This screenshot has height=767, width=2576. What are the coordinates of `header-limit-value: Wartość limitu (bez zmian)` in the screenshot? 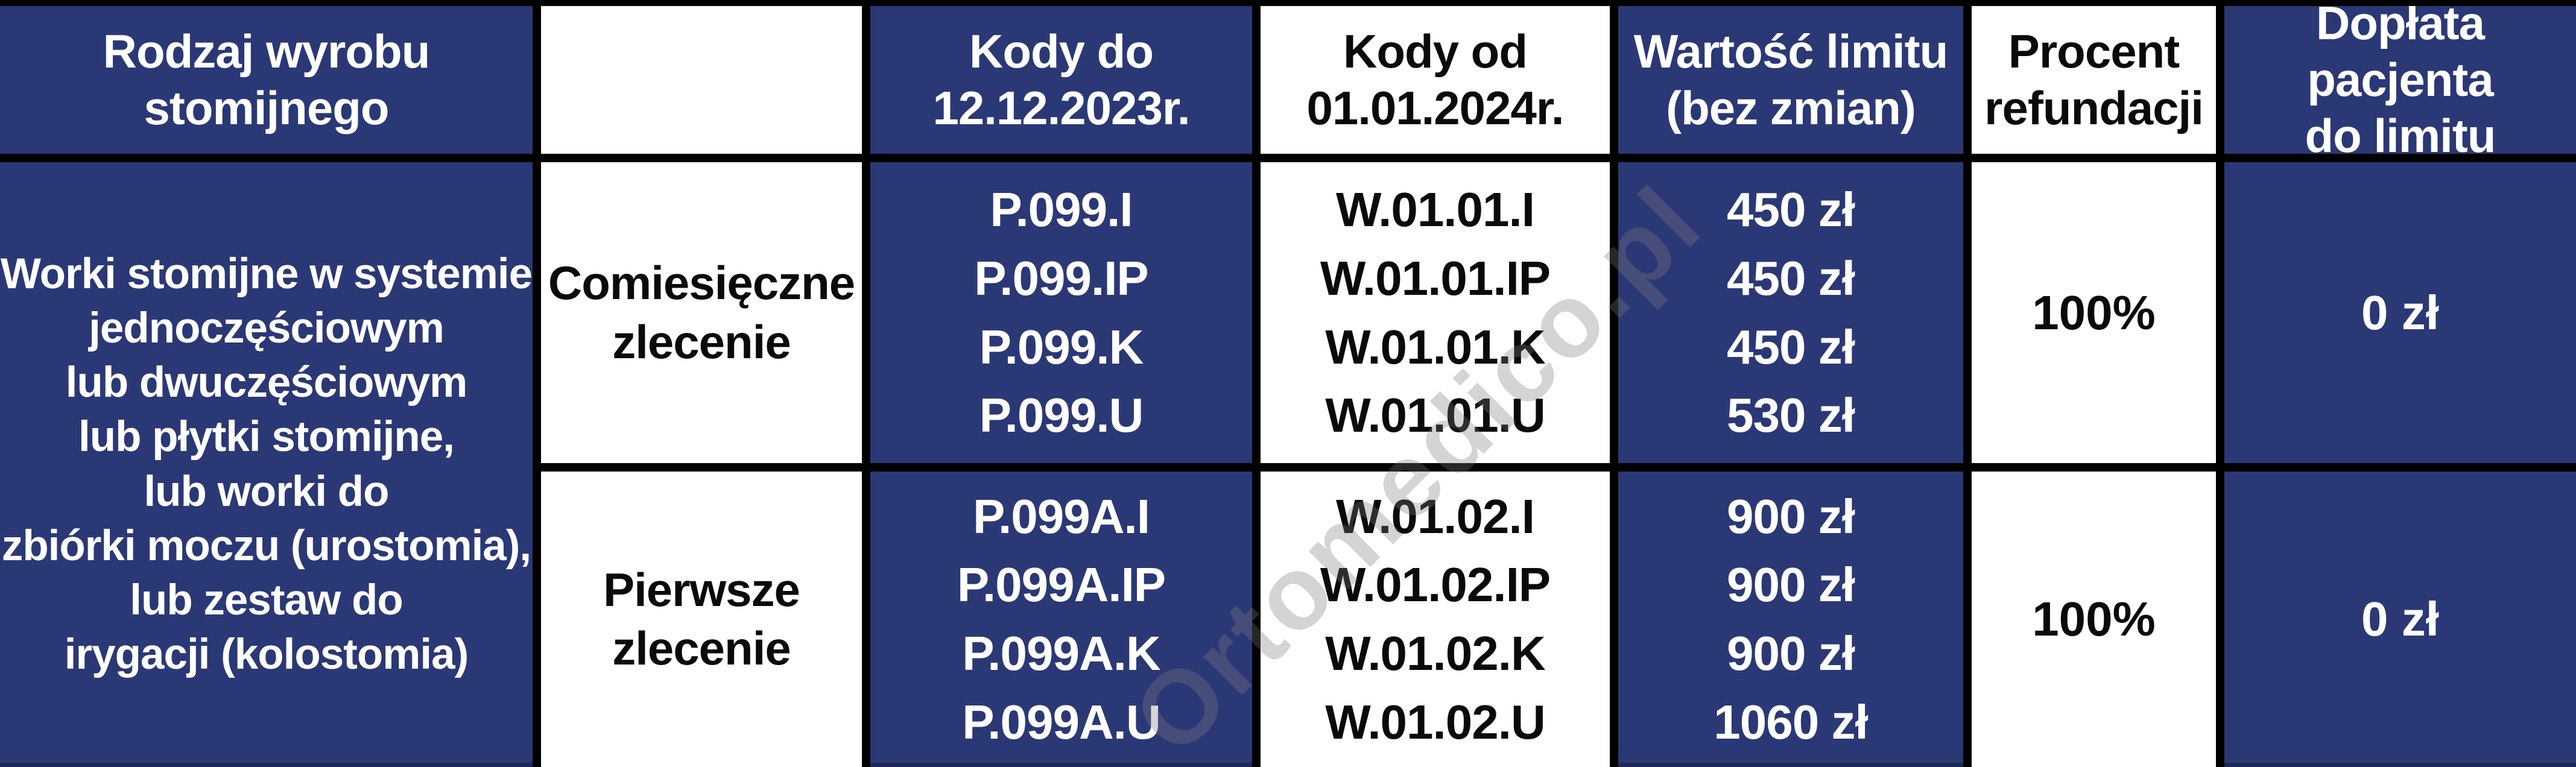 It's located at (1790, 80).